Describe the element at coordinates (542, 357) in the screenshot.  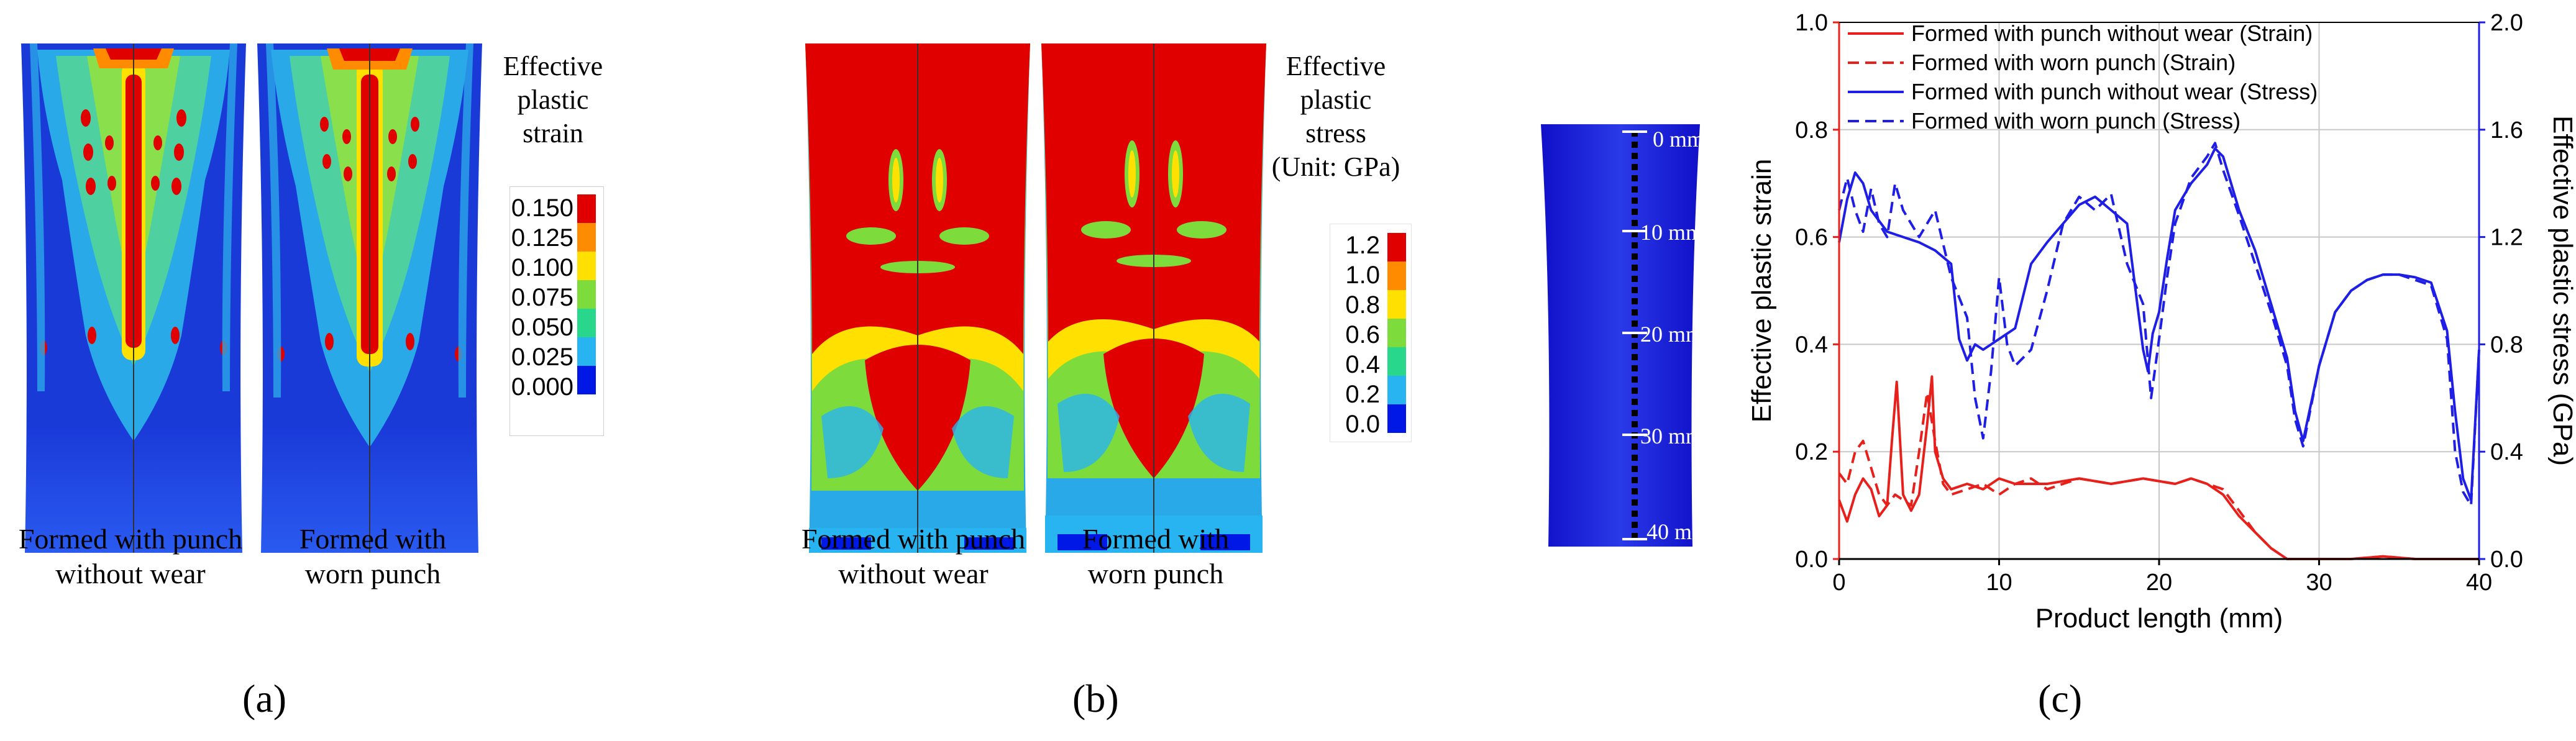
I see `legend-value: 0.025` at that location.